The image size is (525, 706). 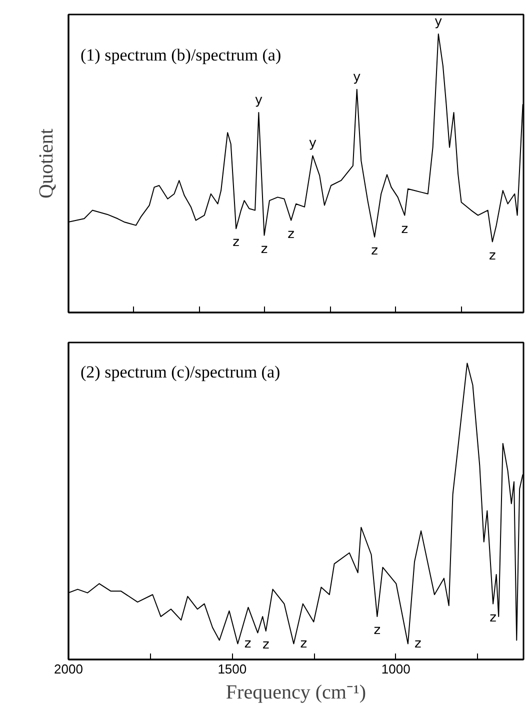 I want to click on text: (1) spectrum (b)/spectrum (a), so click(x=181, y=55).